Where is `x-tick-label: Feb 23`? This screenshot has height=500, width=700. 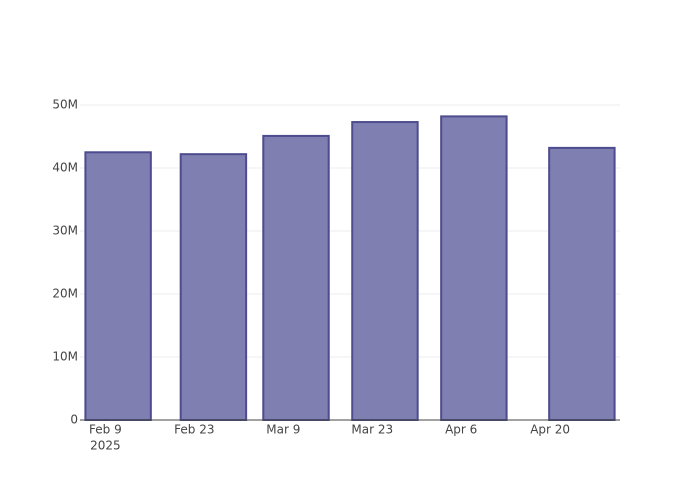 x-tick-label: Feb 23 is located at coordinates (194, 430).